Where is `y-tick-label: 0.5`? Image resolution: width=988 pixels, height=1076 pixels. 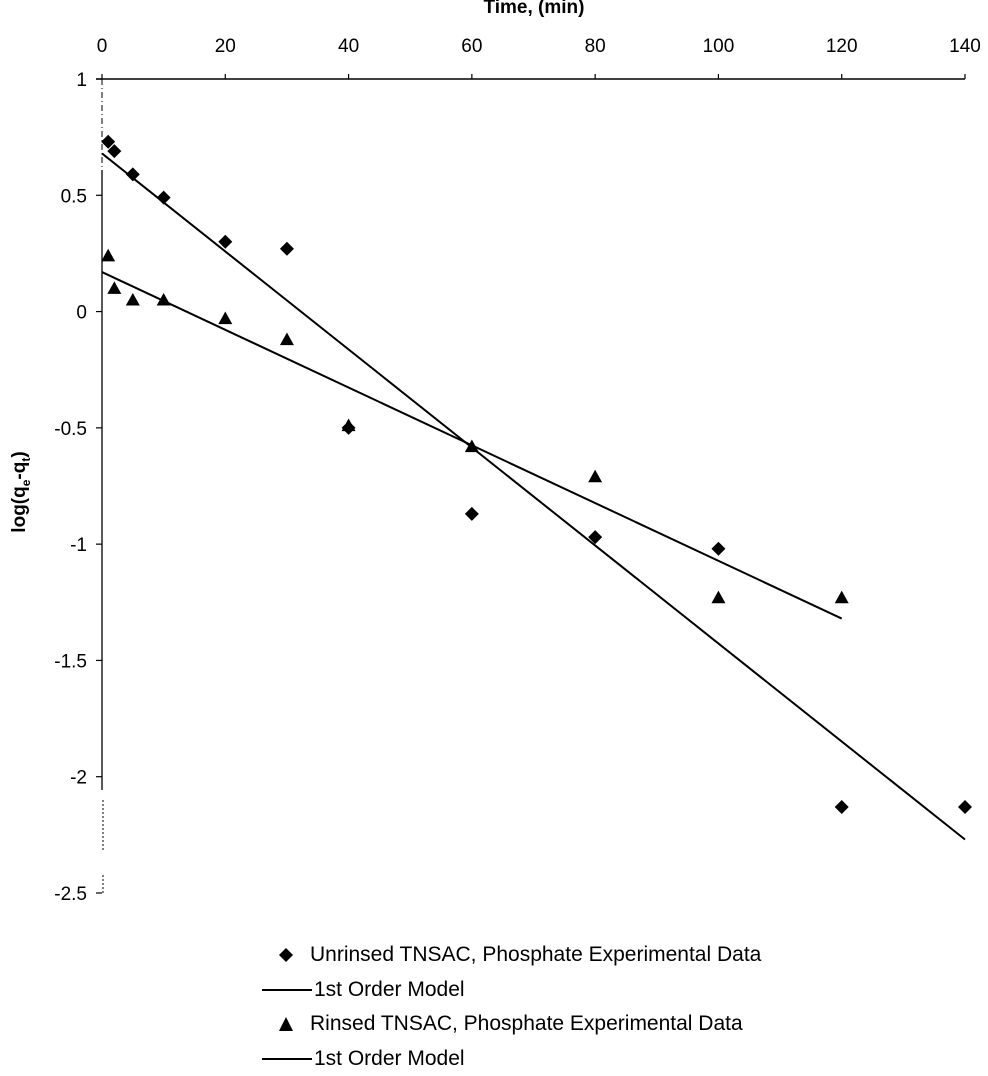
y-tick-label: 0.5 is located at coordinates (74, 196).